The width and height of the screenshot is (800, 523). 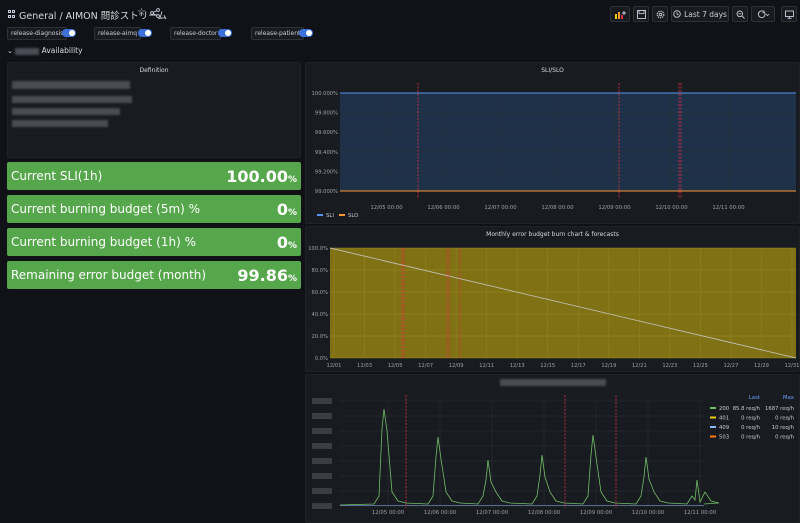 I want to click on stat-value: 100.00%, so click(x=261, y=176).